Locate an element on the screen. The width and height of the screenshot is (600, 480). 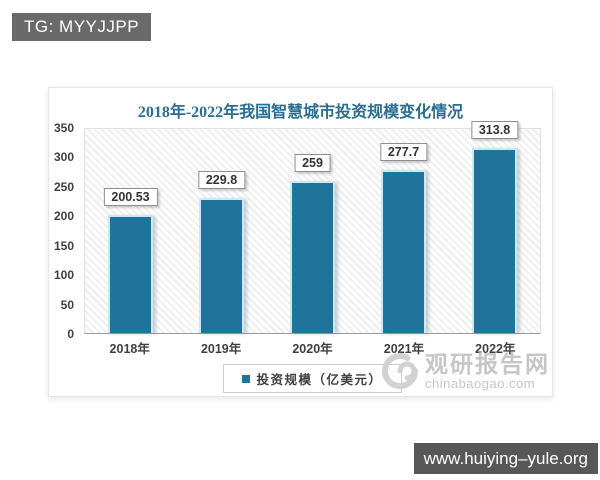
bar-slot: 259 is located at coordinates (312, 231).